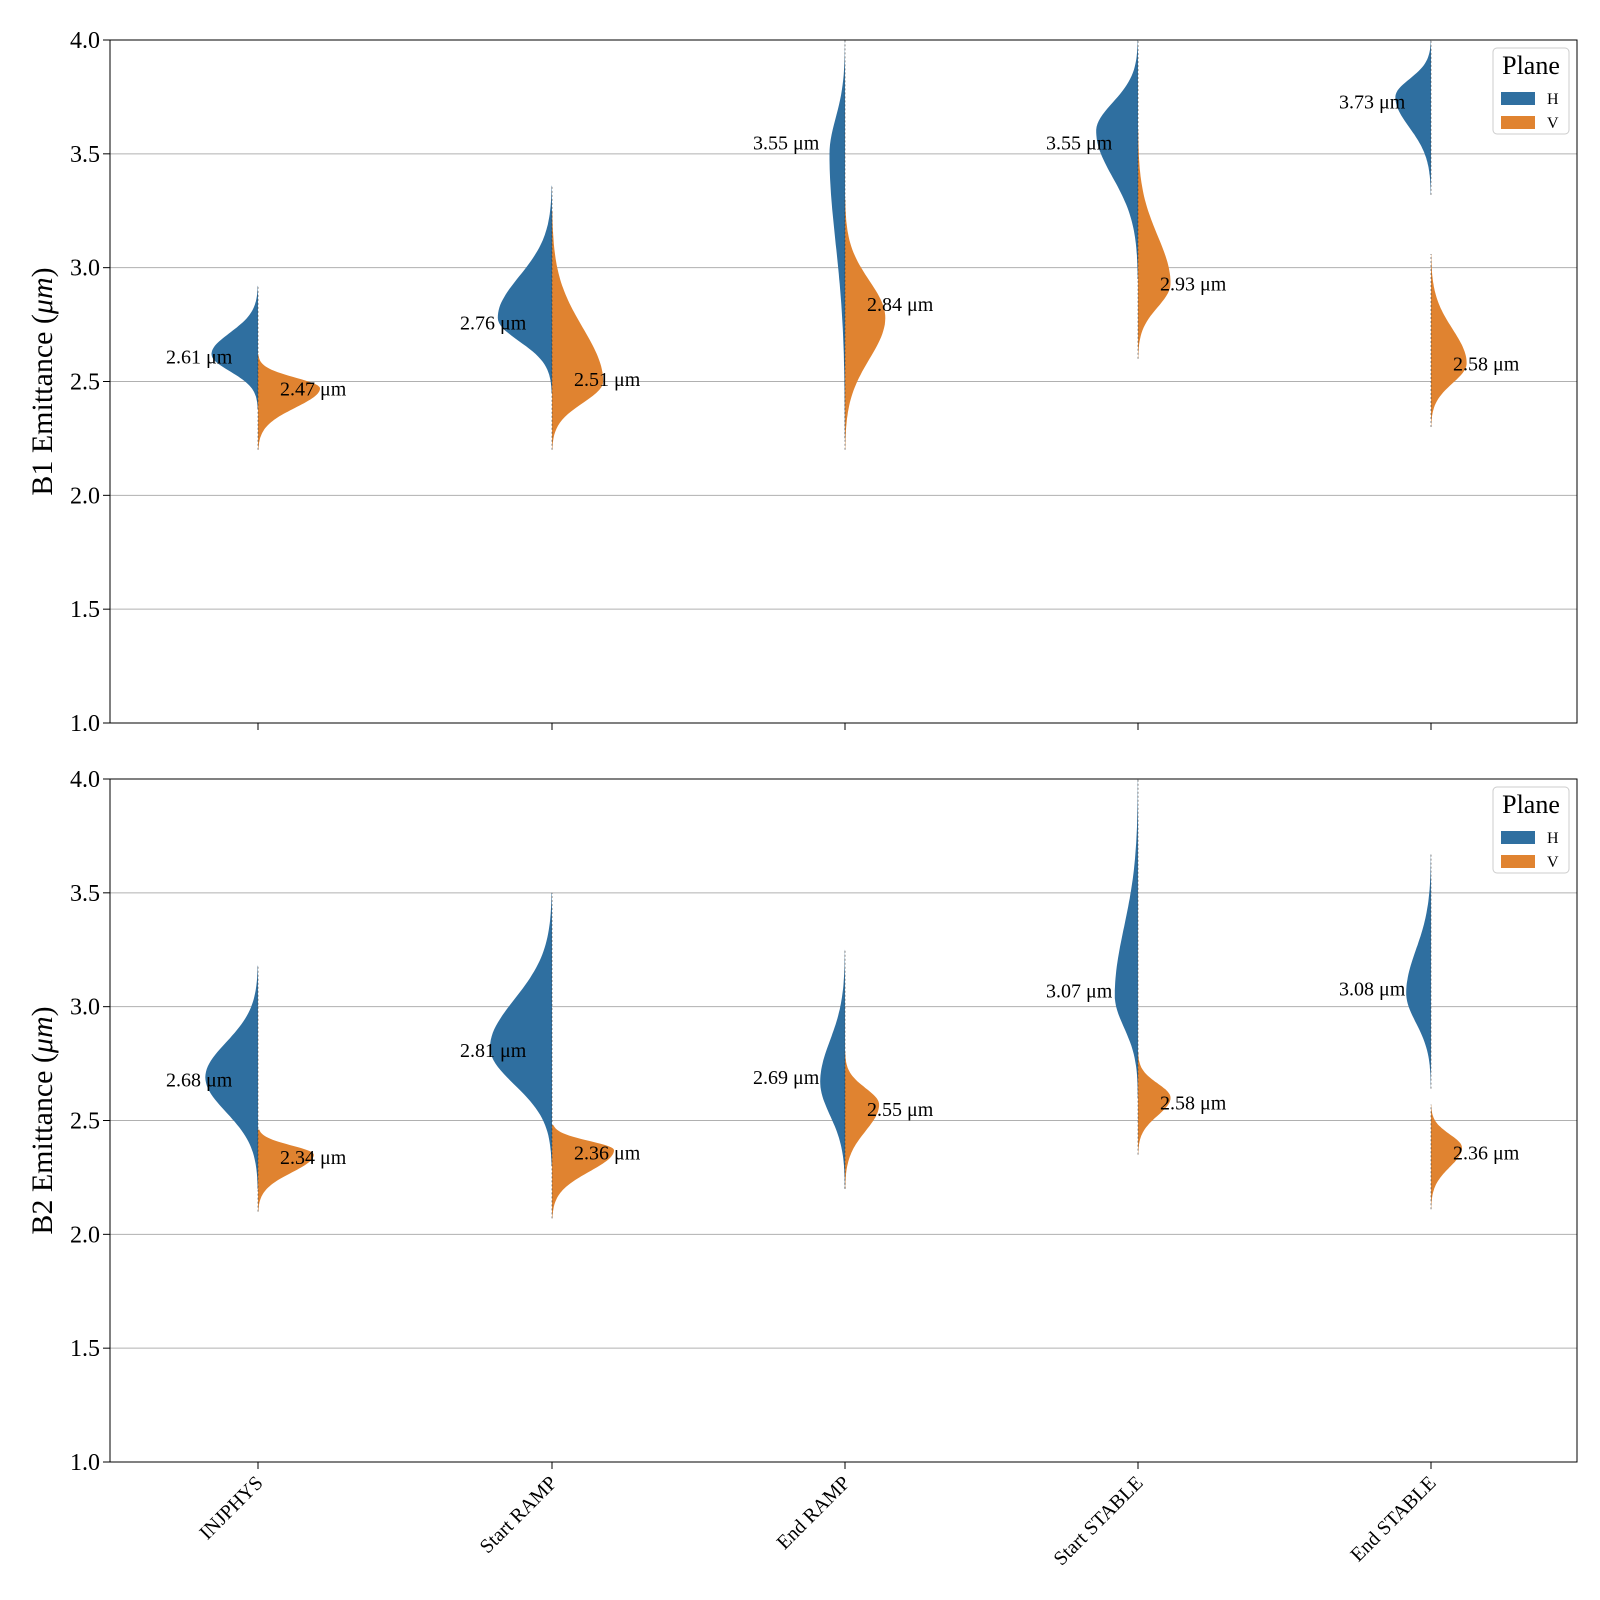 This screenshot has height=1600, width=1600. Describe the element at coordinates (900, 305) in the screenshot. I see `median-label-v: 2.84 μm` at that location.